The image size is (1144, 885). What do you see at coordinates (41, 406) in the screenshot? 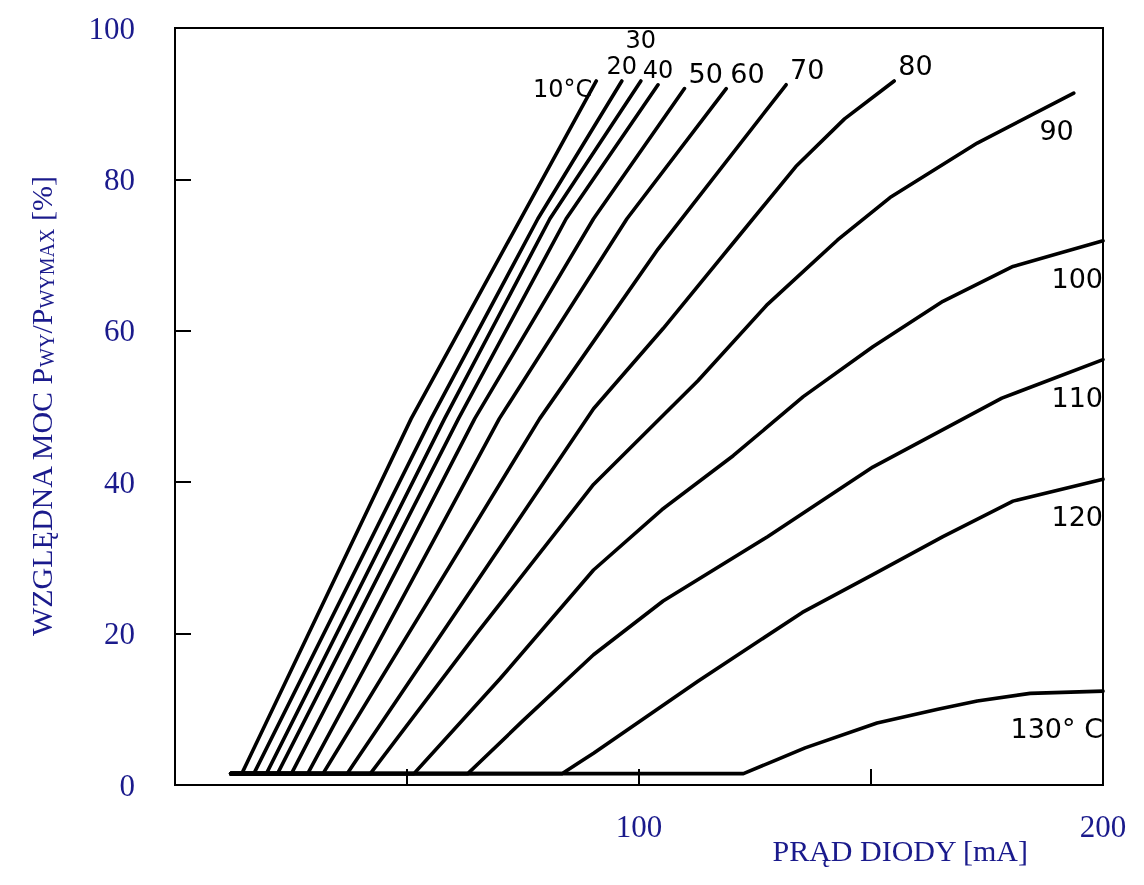
I see `y-axis-title: WZGLĘDNA MOC PWY/PWYMAX [%]` at bounding box center [41, 406].